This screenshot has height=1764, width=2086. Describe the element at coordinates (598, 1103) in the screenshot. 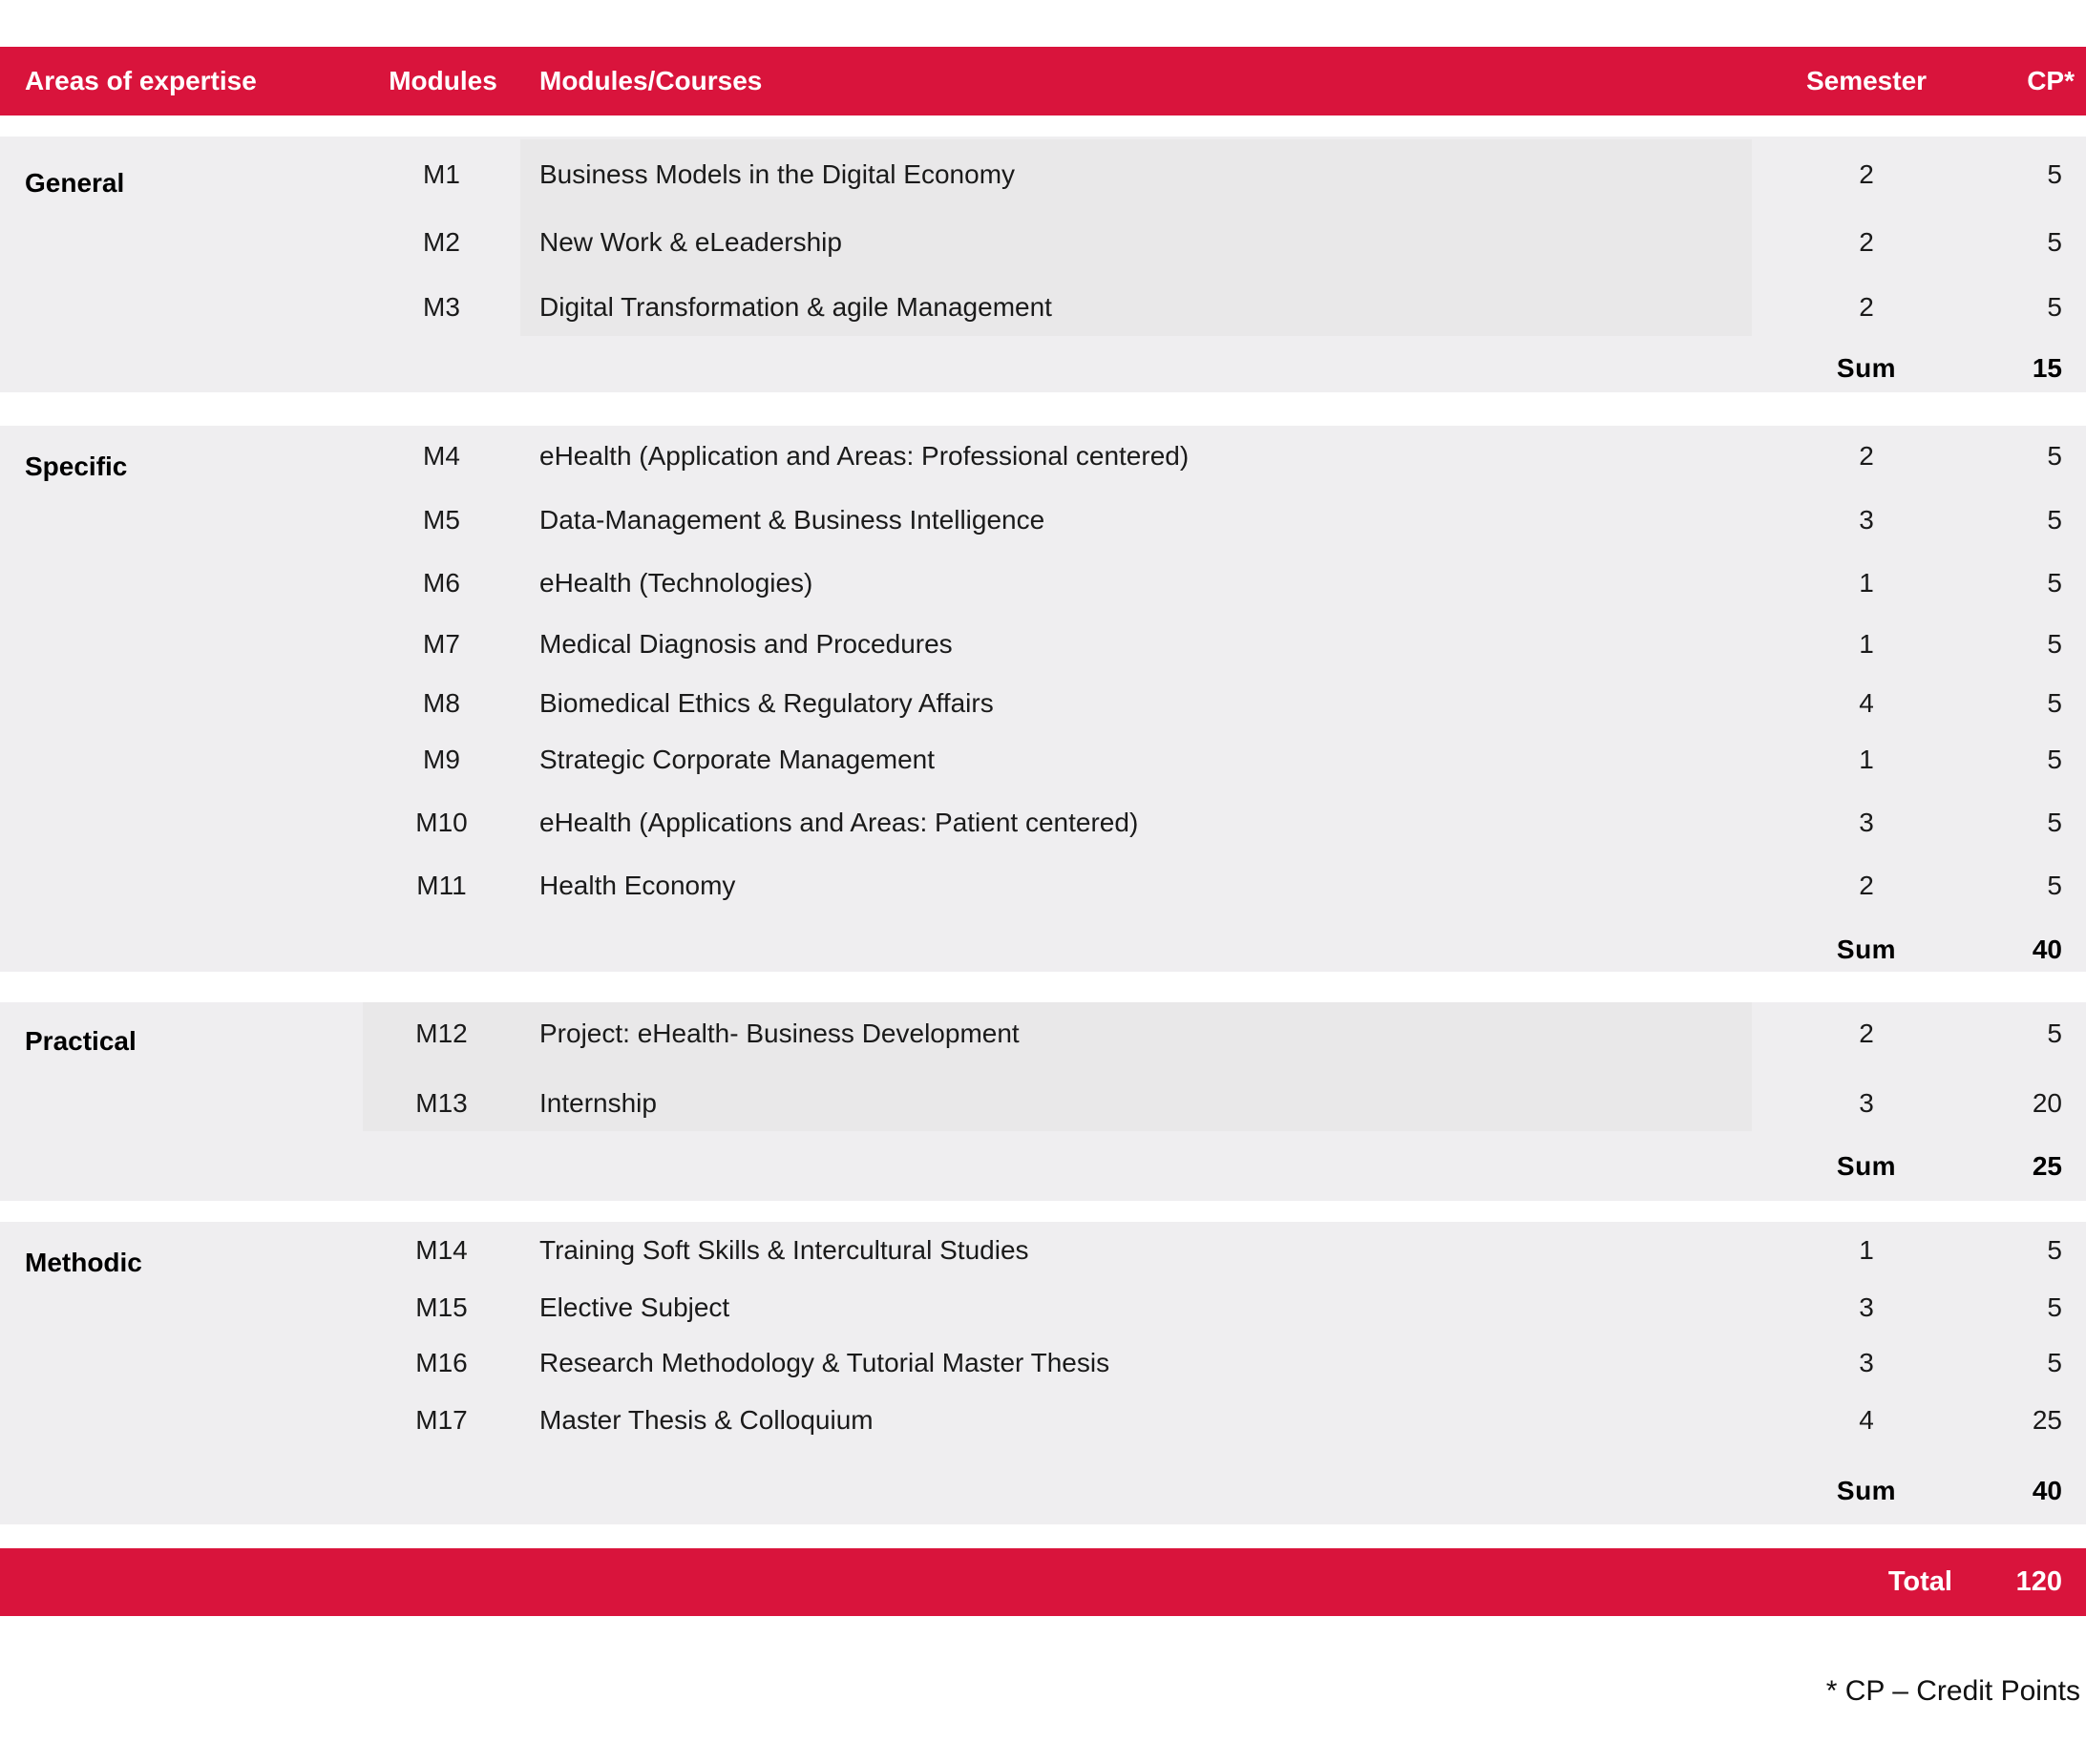

I see `course-name: Internship` at that location.